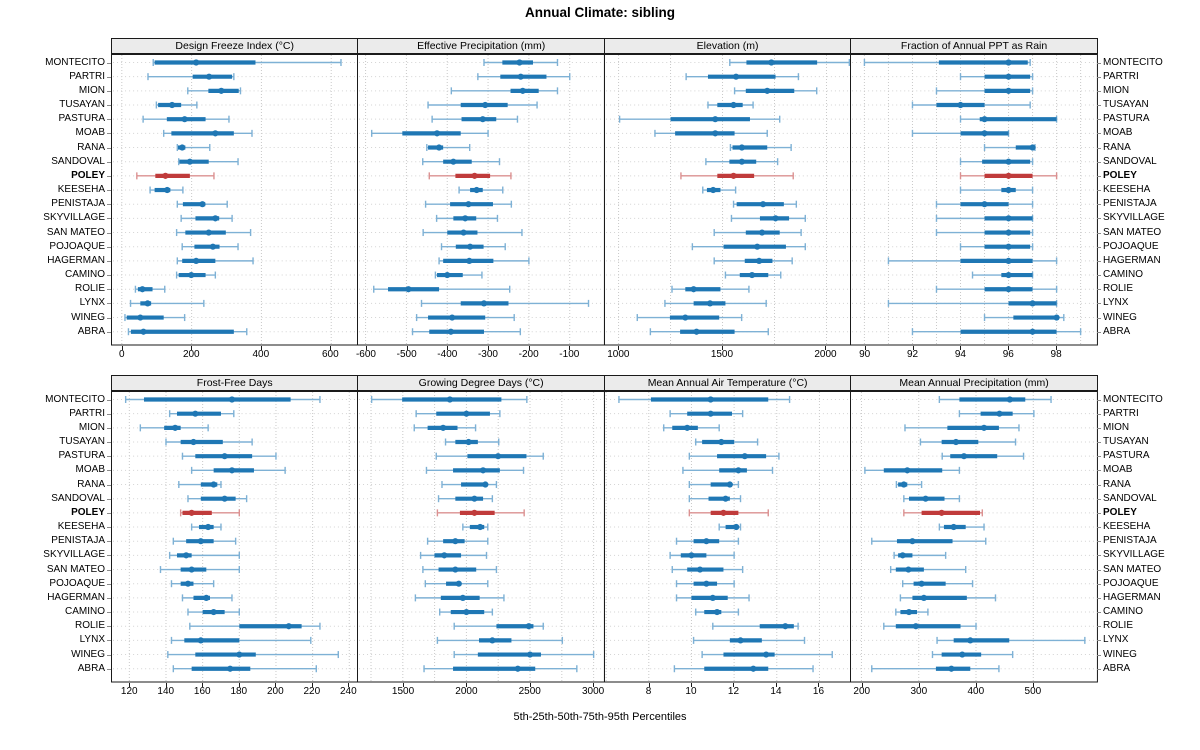  What do you see at coordinates (330, 354) in the screenshot?
I see `tick-label-design-freeze-index: 600` at bounding box center [330, 354].